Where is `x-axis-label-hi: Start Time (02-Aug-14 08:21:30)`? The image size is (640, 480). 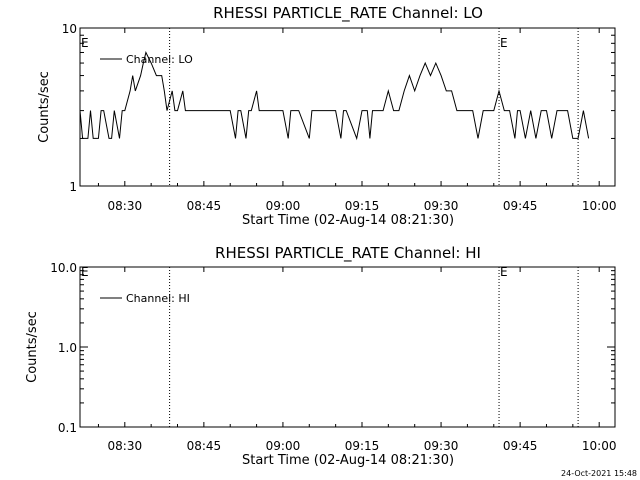
x-axis-label-hi: Start Time (02-Aug-14 08:21:30) is located at coordinates (348, 460).